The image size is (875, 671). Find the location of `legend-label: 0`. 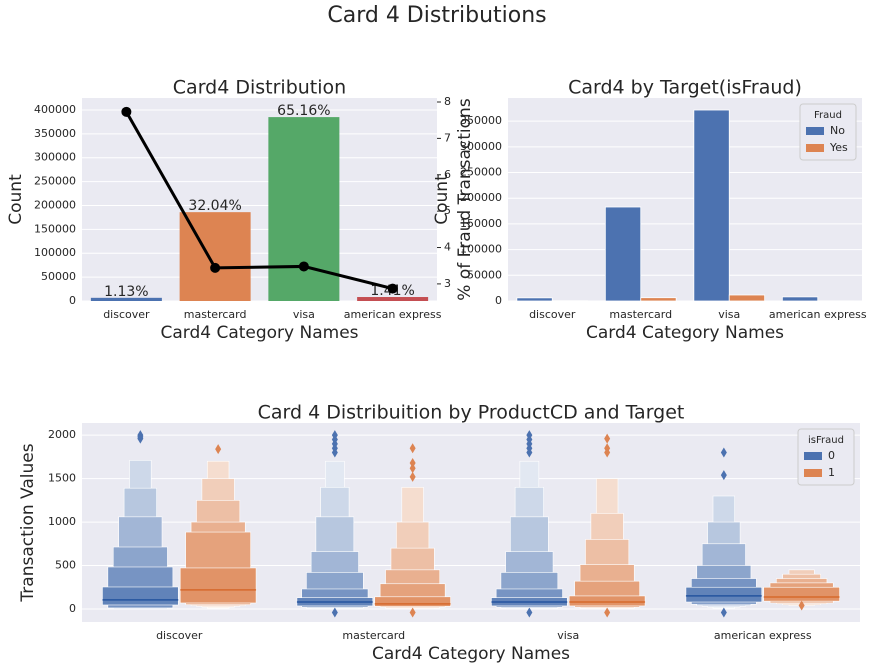

legend-label: 0 is located at coordinates (831, 455).